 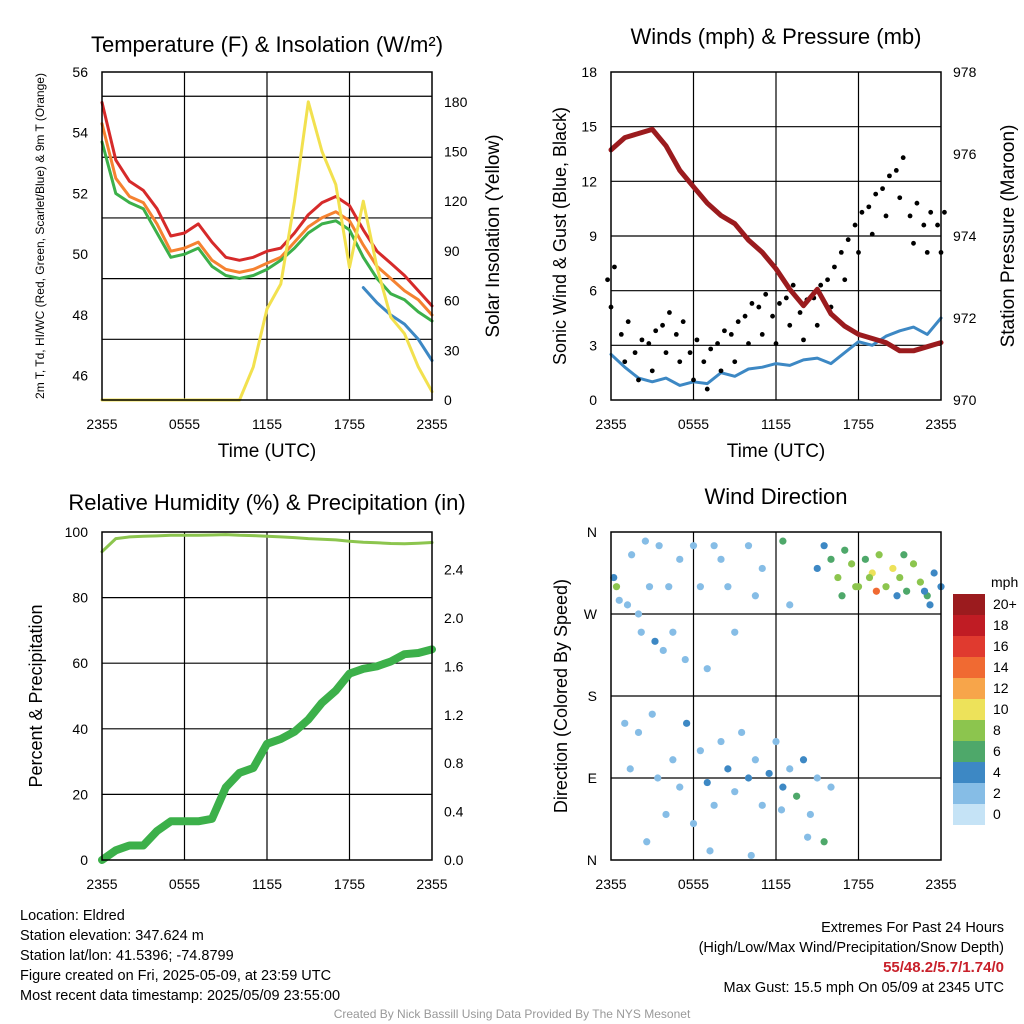 I want to click on y-tick-label: 56, so click(x=80, y=72).